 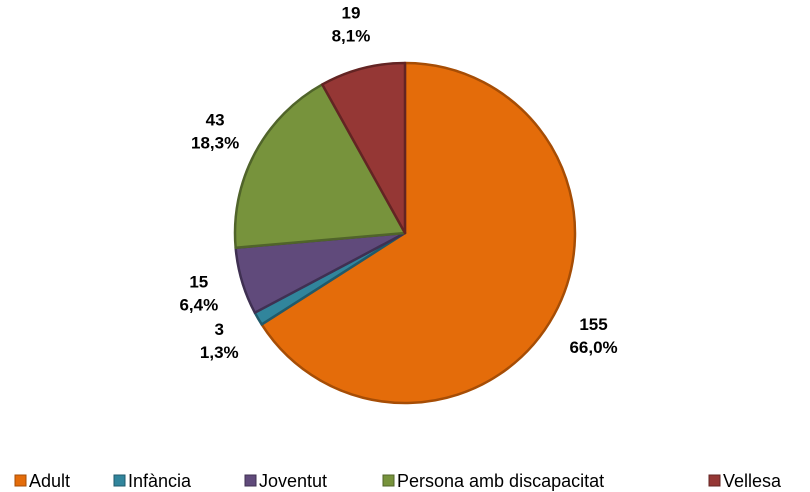 What do you see at coordinates (593, 347) in the screenshot?
I see `percent-label: 66,0%` at bounding box center [593, 347].